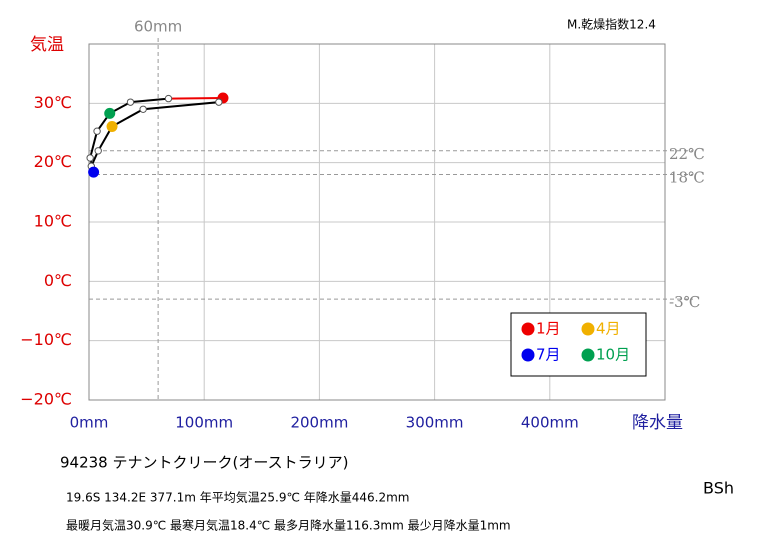 This screenshot has width=763, height=545. I want to click on legend, so click(578, 344).